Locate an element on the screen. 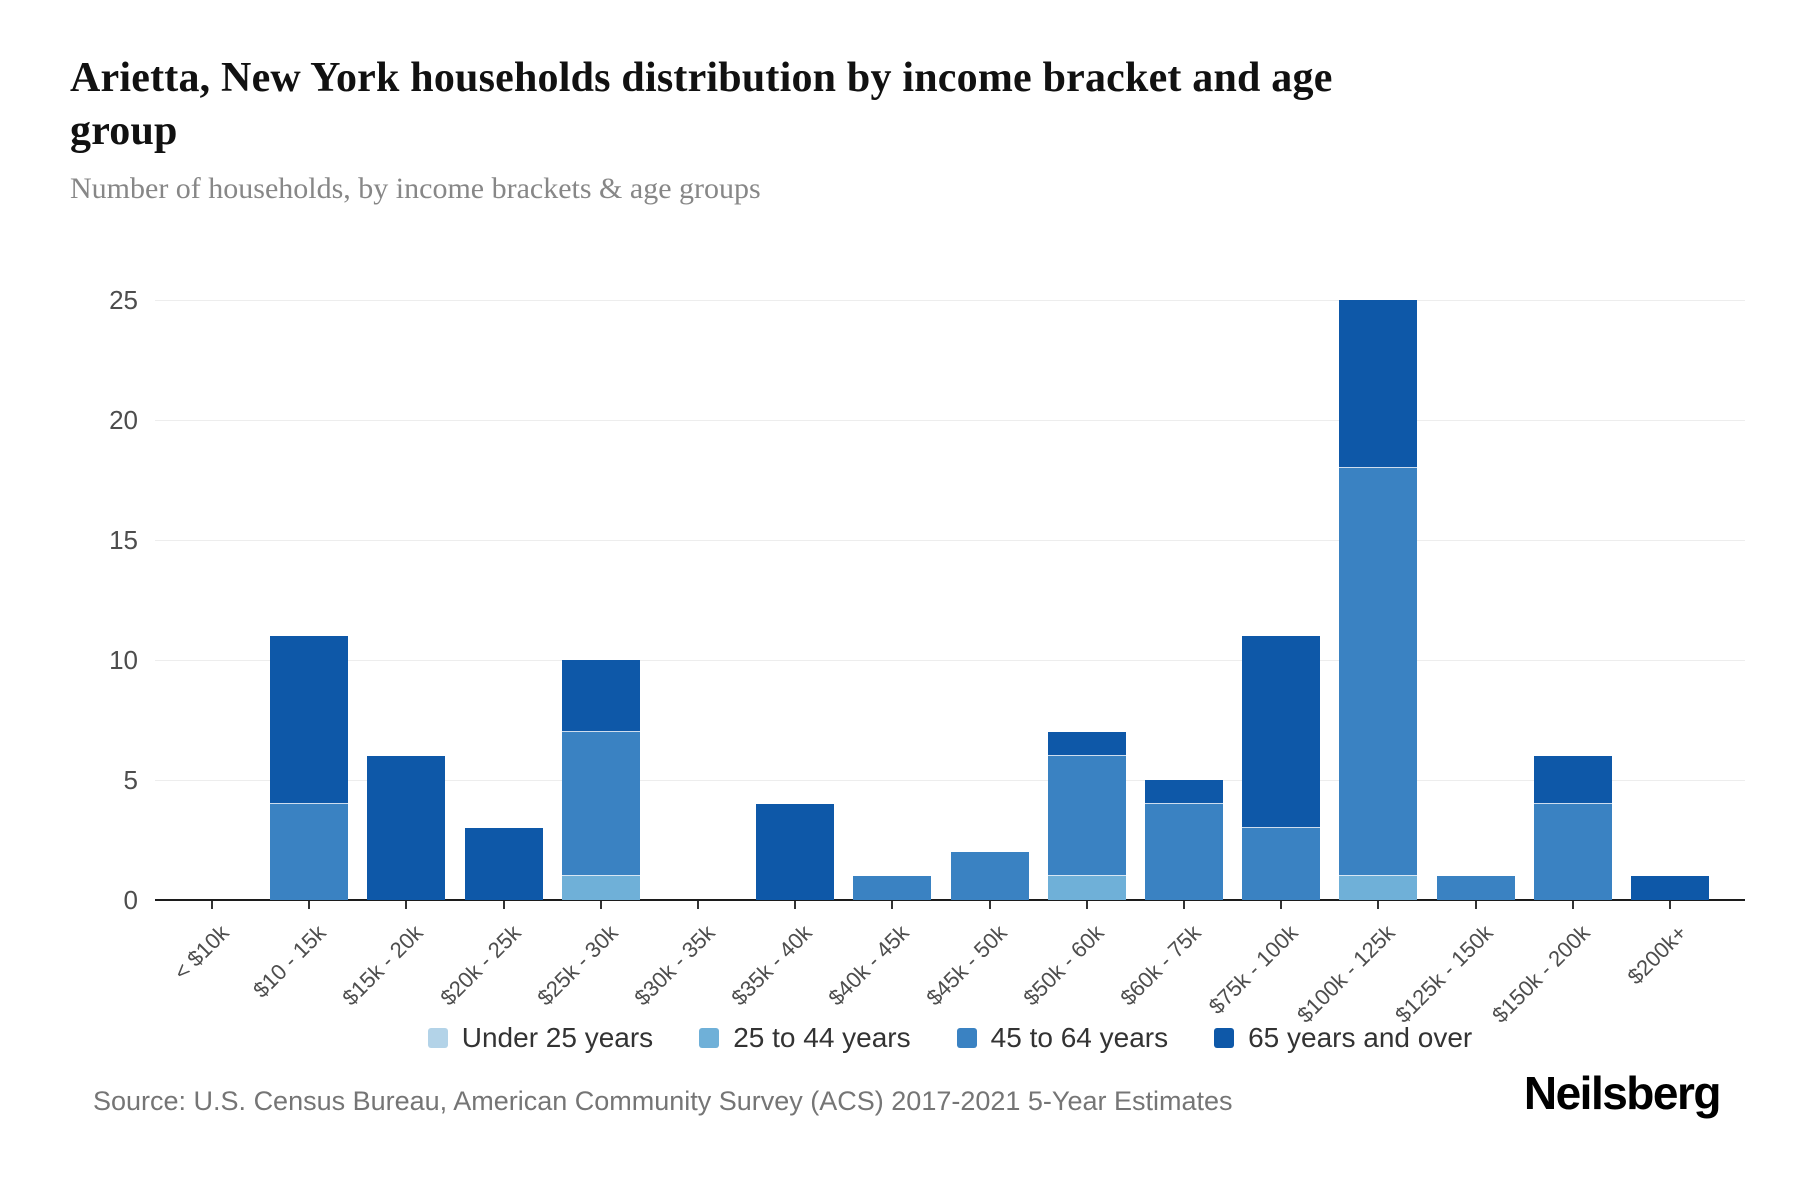  x-axis-tick-label: $15k - 20k is located at coordinates (383, 965).